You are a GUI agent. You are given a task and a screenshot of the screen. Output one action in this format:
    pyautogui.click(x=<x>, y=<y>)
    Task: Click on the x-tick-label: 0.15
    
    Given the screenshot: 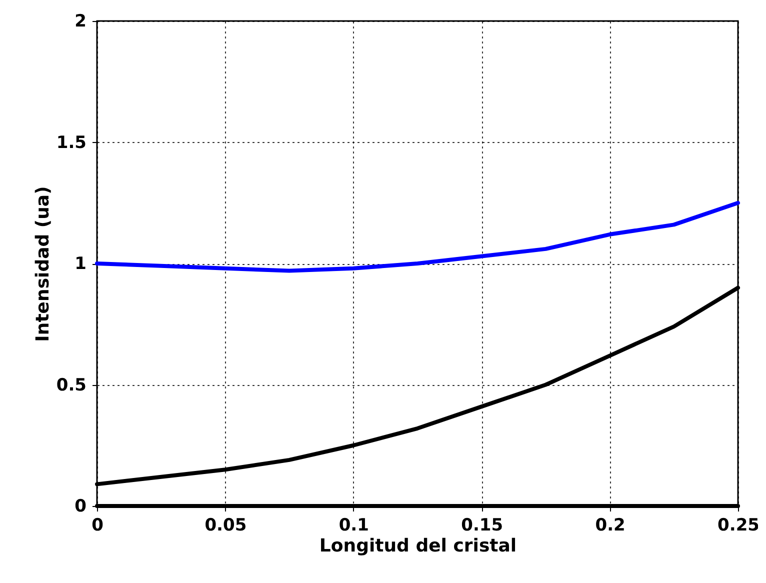 What is the action you would take?
    pyautogui.click(x=482, y=526)
    